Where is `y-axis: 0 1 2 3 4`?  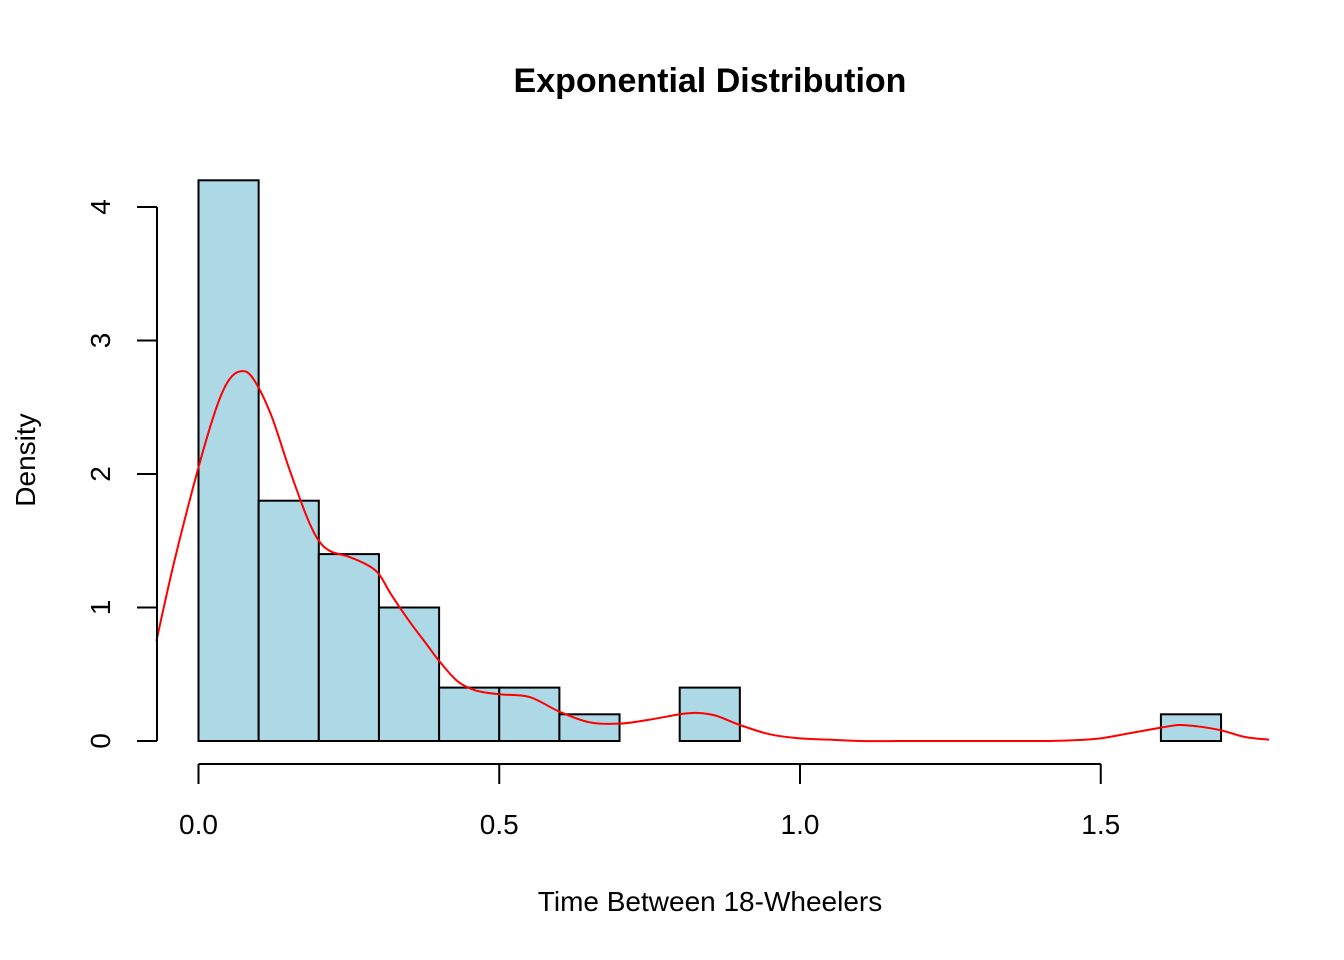
y-axis: 0 1 2 3 4 is located at coordinates (121, 474).